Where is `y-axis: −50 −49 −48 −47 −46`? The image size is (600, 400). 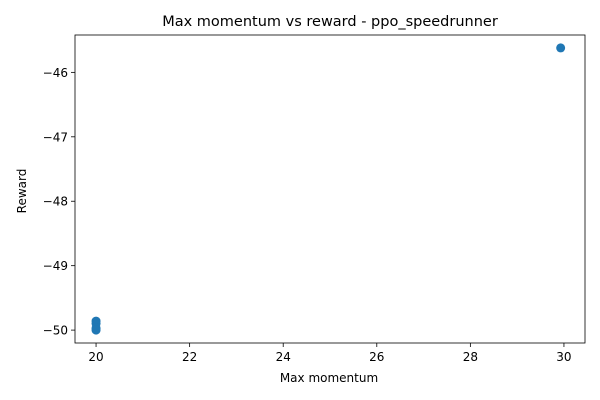 y-axis: −50 −49 −48 −47 −46 is located at coordinates (59, 202).